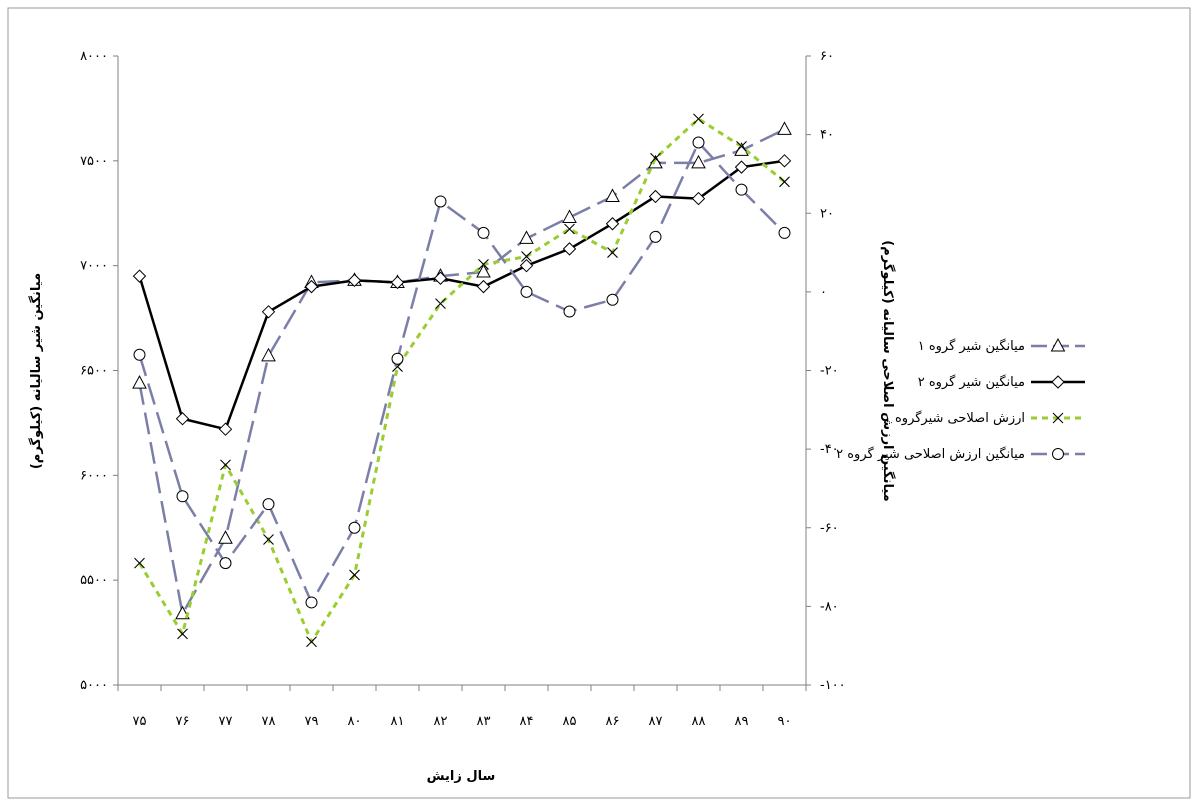  What do you see at coordinates (833, 685) in the screenshot?
I see `y-right-tick-label: -۱۰۰` at bounding box center [833, 685].